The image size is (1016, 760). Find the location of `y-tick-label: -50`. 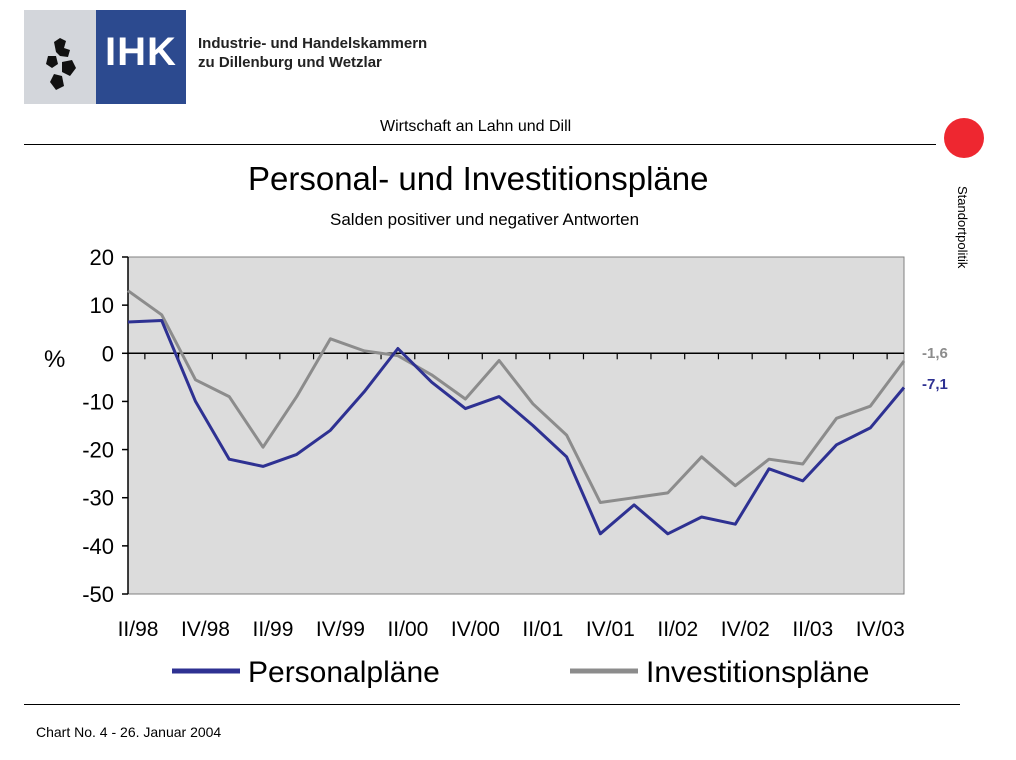

y-tick-label: -50 is located at coordinates (98, 594).